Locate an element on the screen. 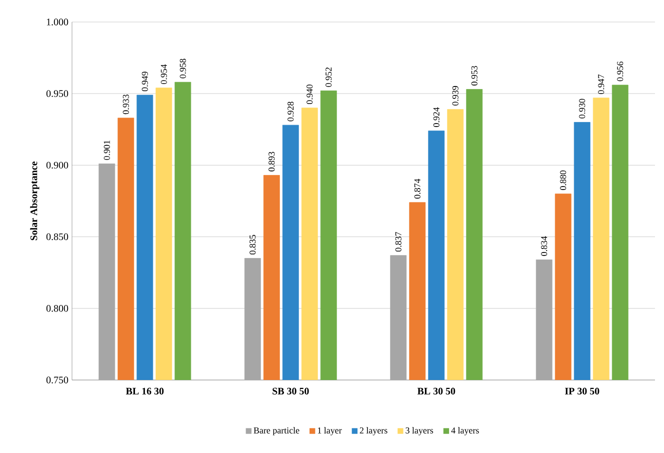  legend-label: 2 layers is located at coordinates (374, 431).